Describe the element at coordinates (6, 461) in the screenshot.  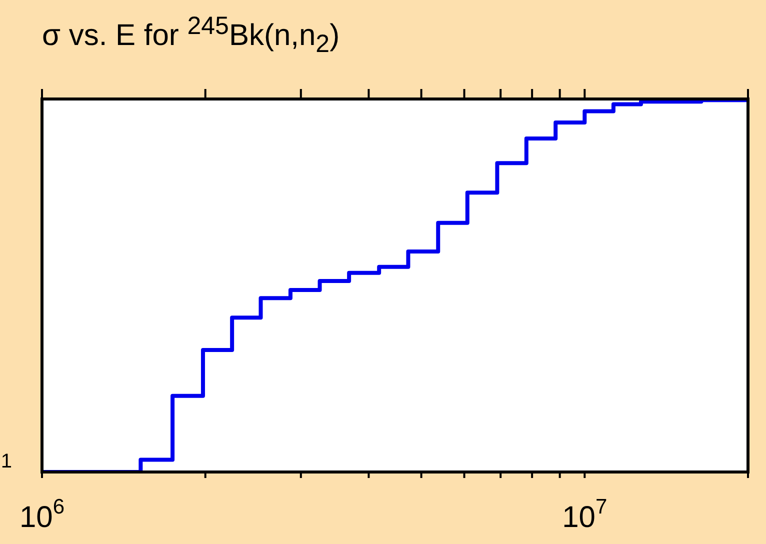
I see `text: 1` at that location.